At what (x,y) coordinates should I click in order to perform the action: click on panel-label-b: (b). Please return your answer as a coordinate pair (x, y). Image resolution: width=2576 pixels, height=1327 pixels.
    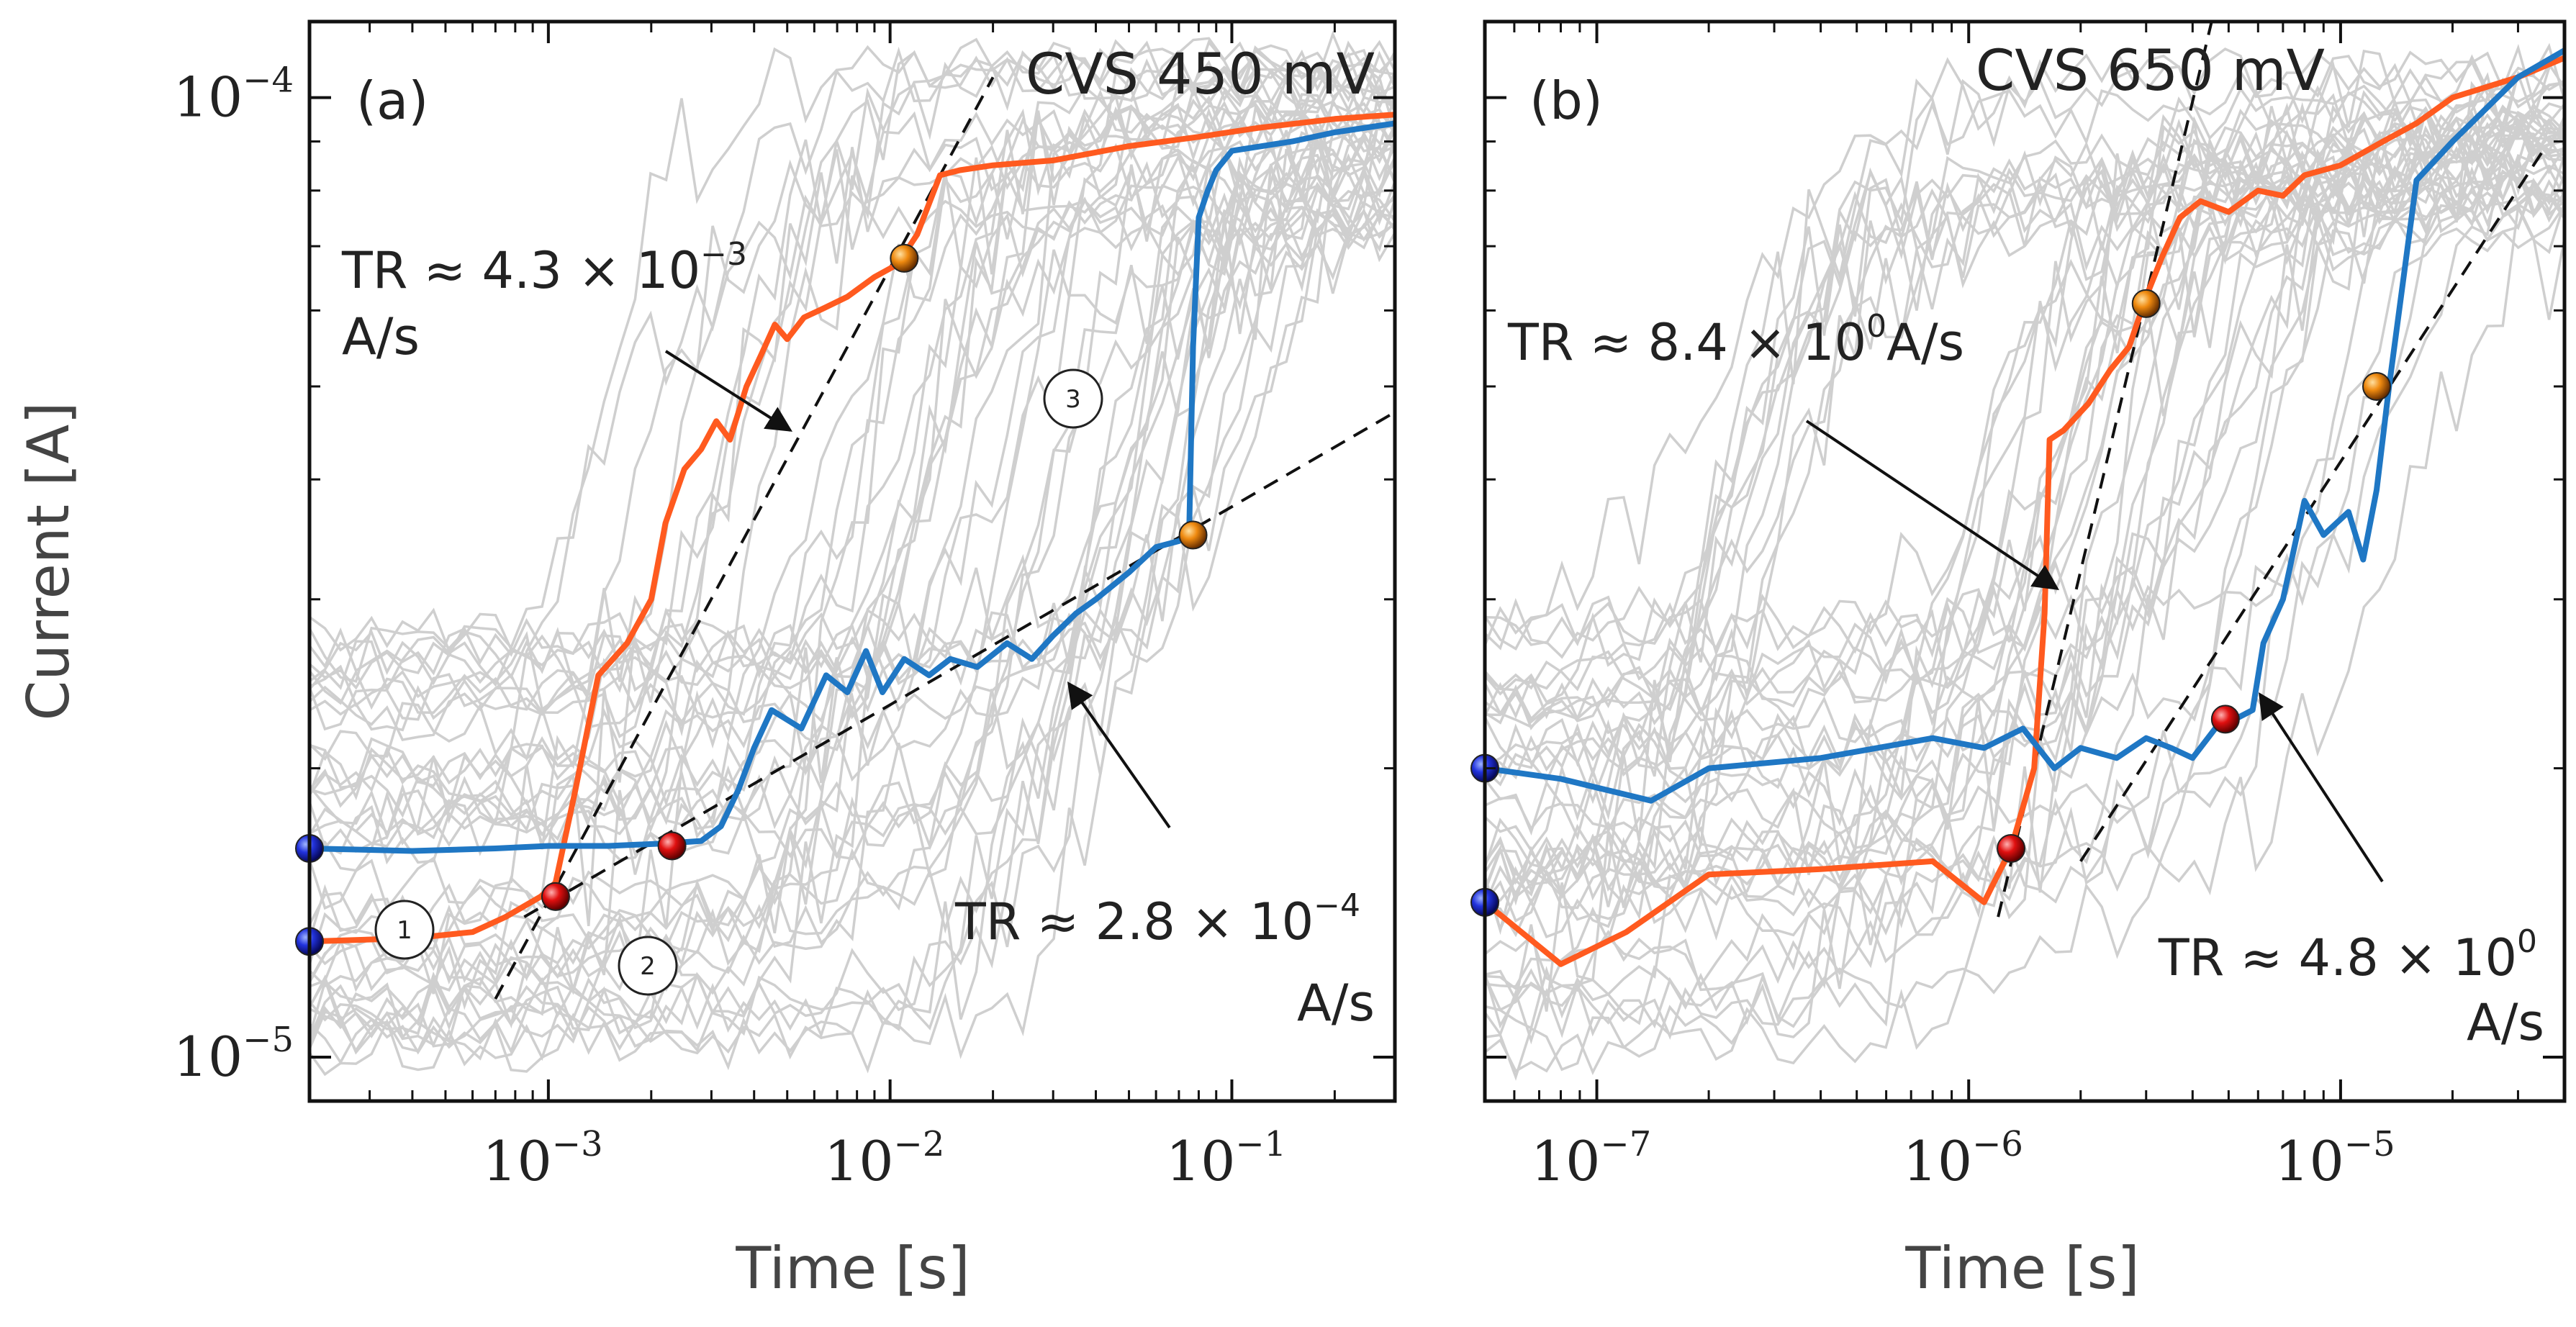
    Looking at the image, I should click on (1566, 101).